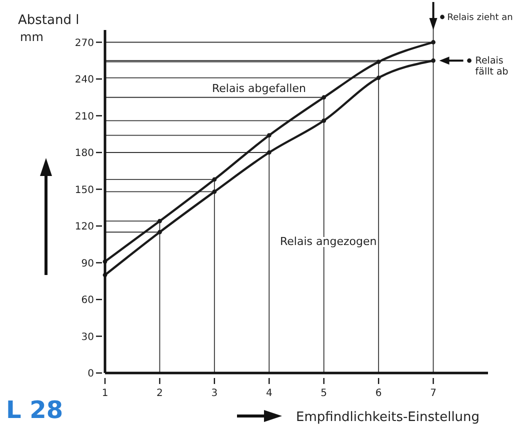  Describe the element at coordinates (87, 264) in the screenshot. I see `y-tick-label: 90` at that location.